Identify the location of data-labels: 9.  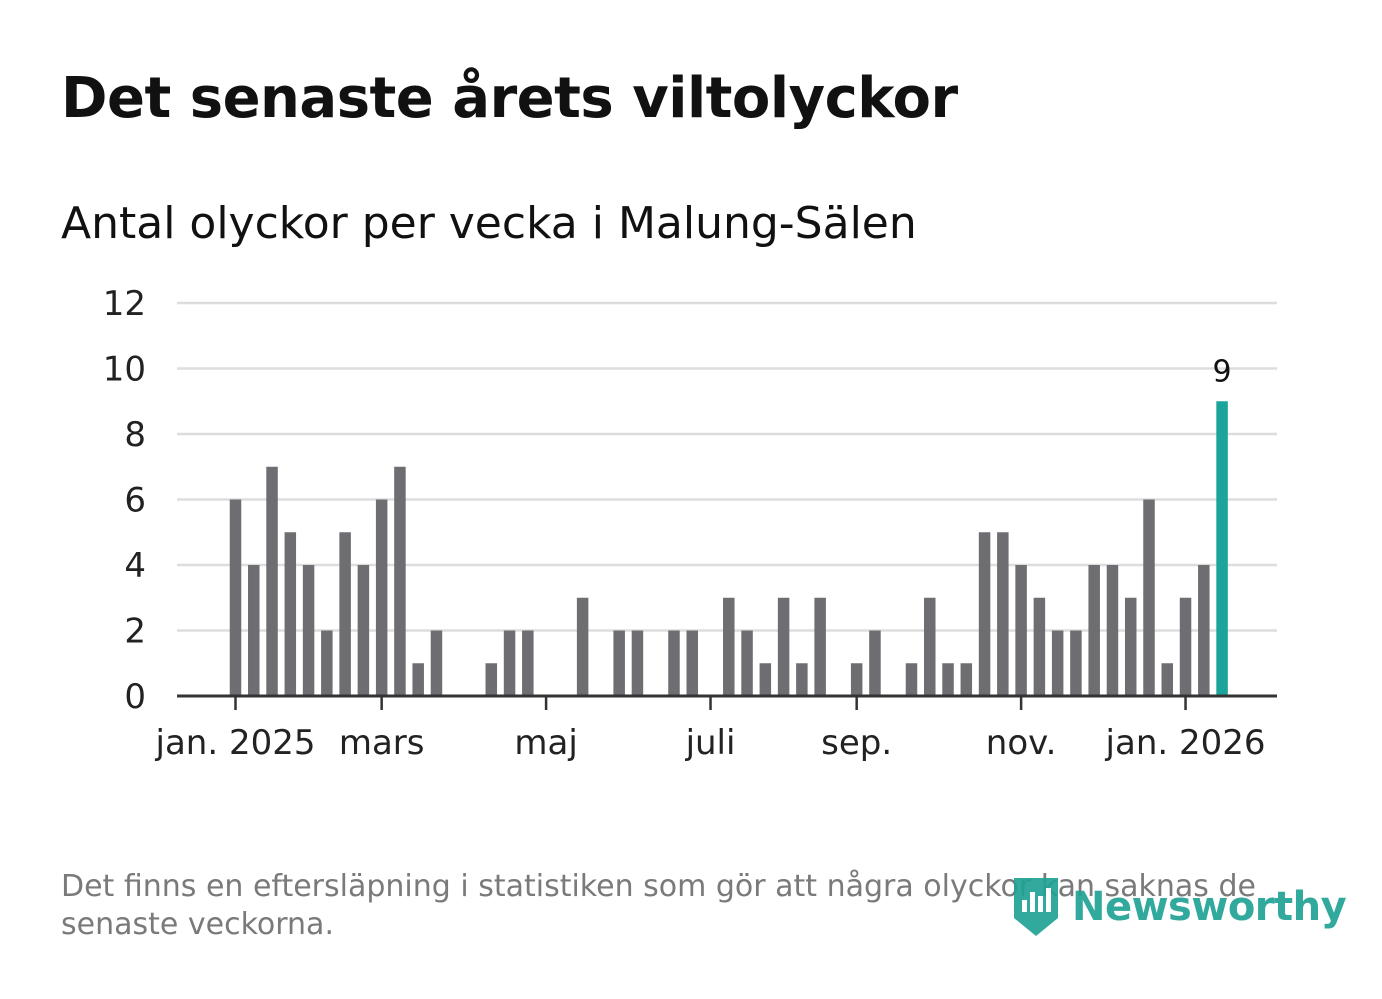
(1222, 371).